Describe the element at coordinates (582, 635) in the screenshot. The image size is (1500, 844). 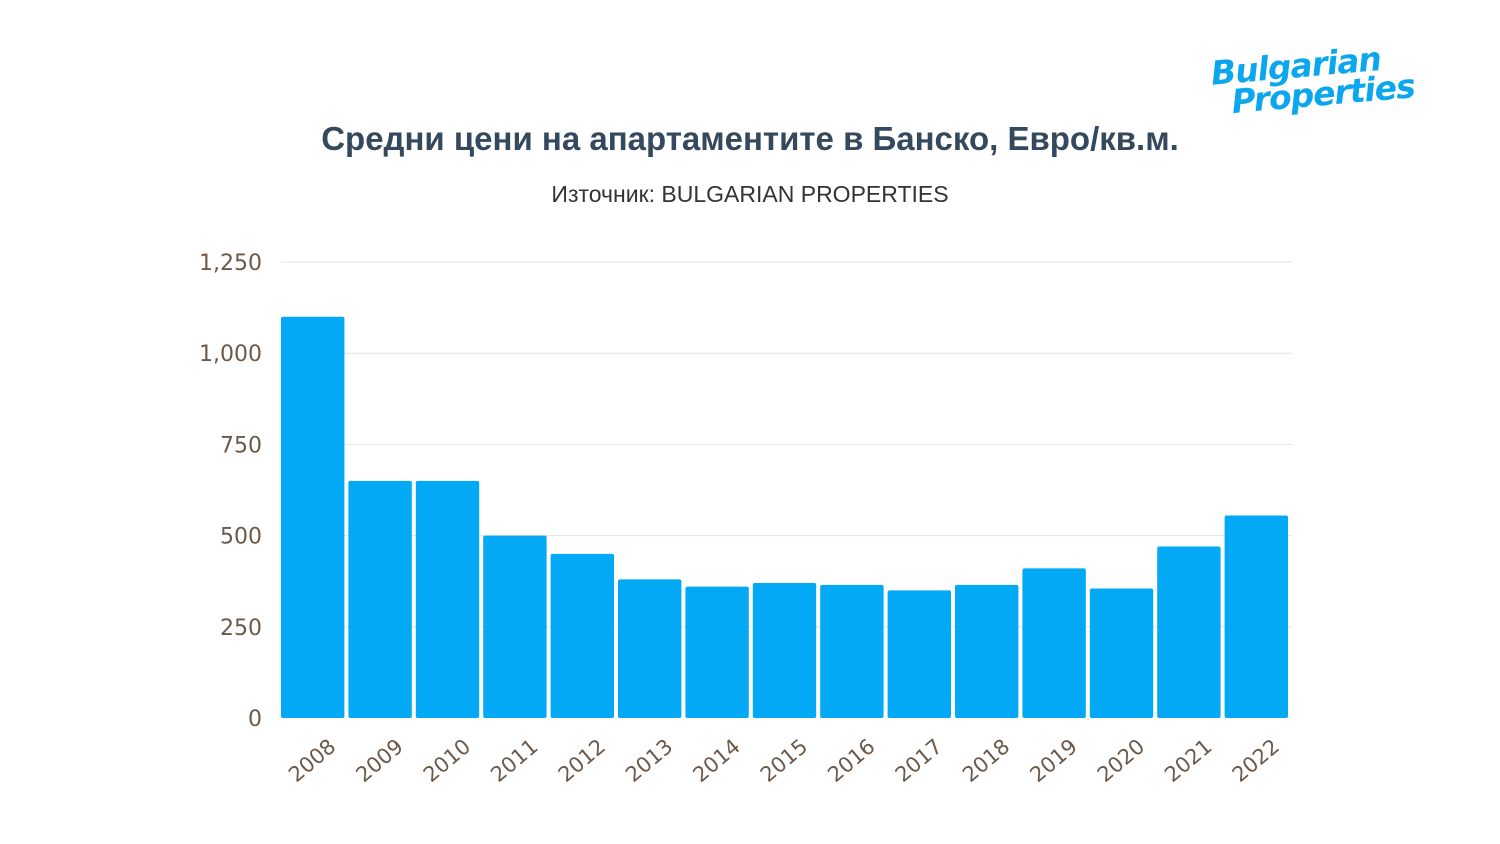
I see `bar-2012` at that location.